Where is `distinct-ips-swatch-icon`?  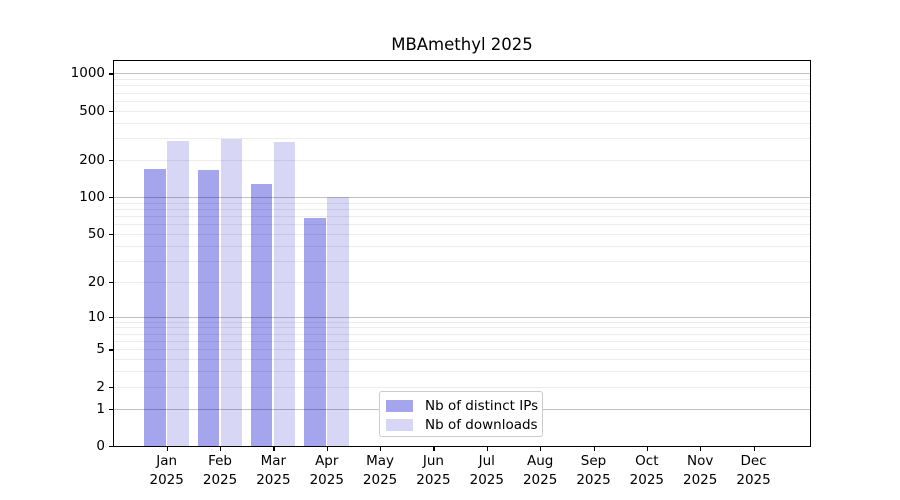 distinct-ips-swatch-icon is located at coordinates (399, 406).